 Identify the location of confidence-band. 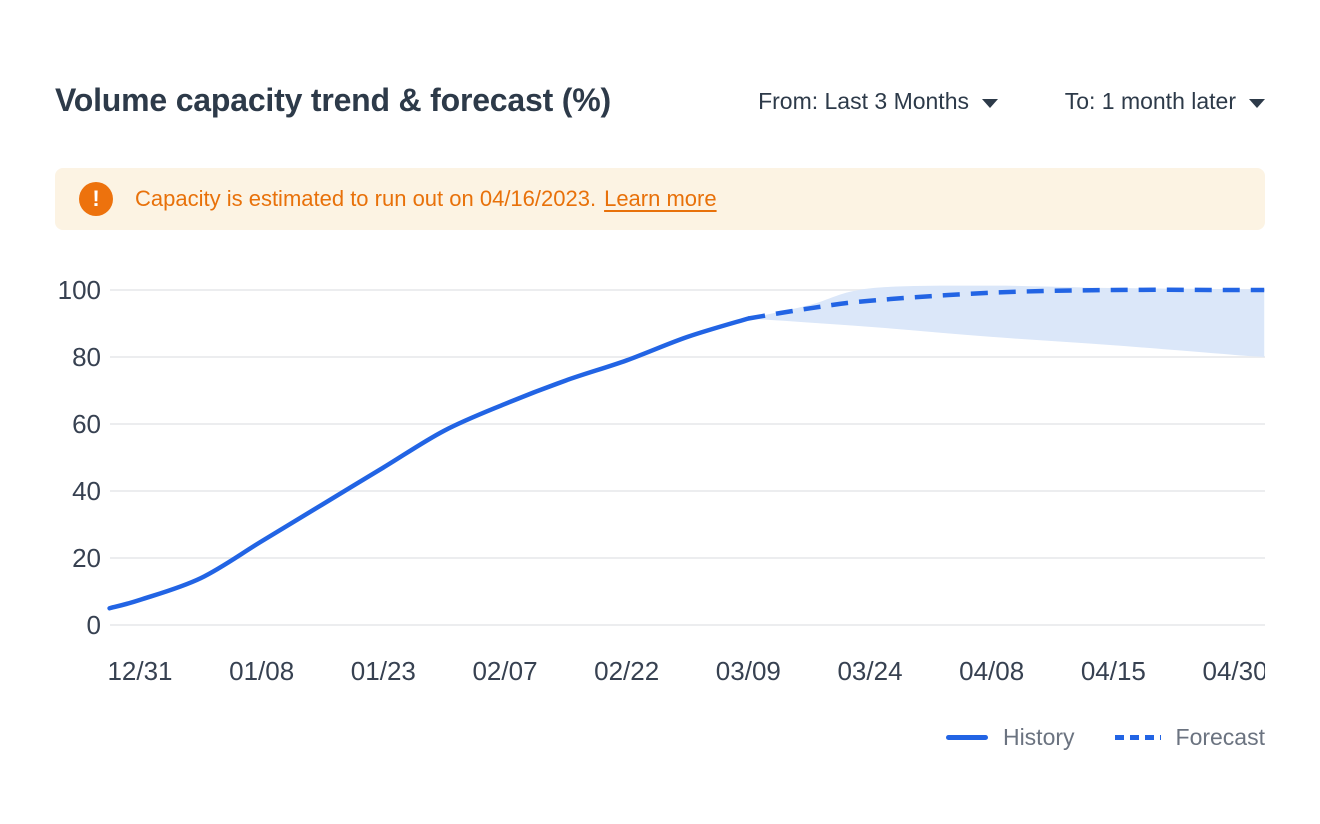
(1006, 321).